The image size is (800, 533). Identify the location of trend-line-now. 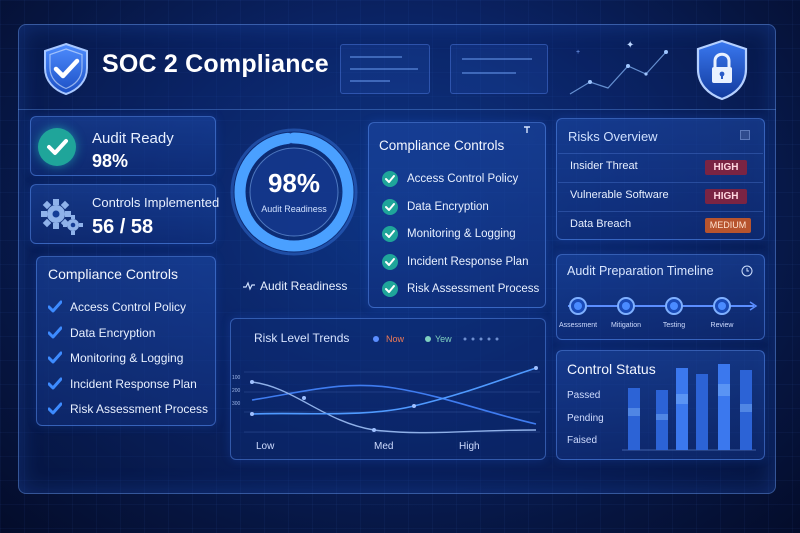
(394, 404).